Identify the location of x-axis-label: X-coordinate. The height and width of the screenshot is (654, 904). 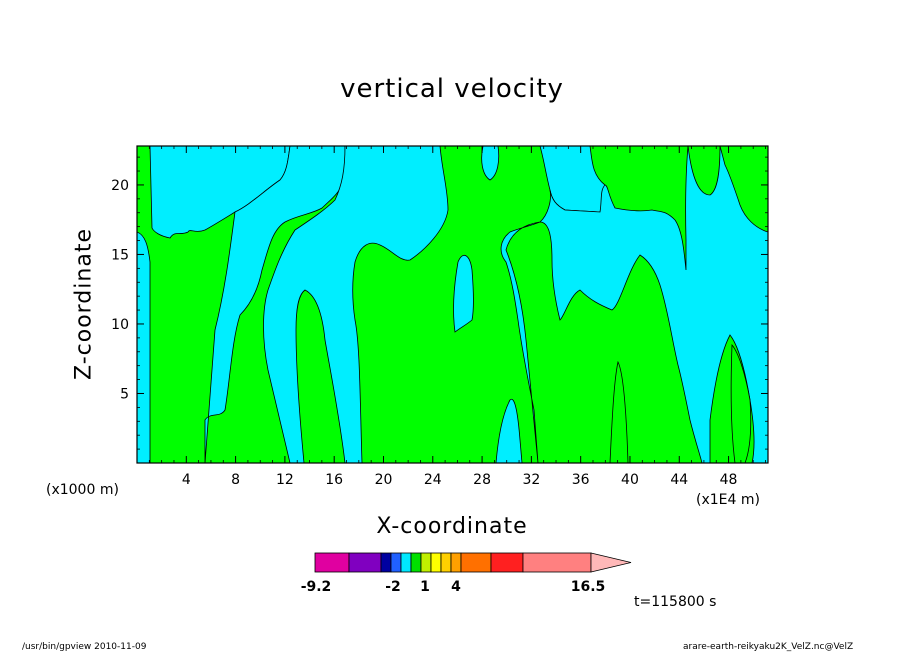
(452, 526).